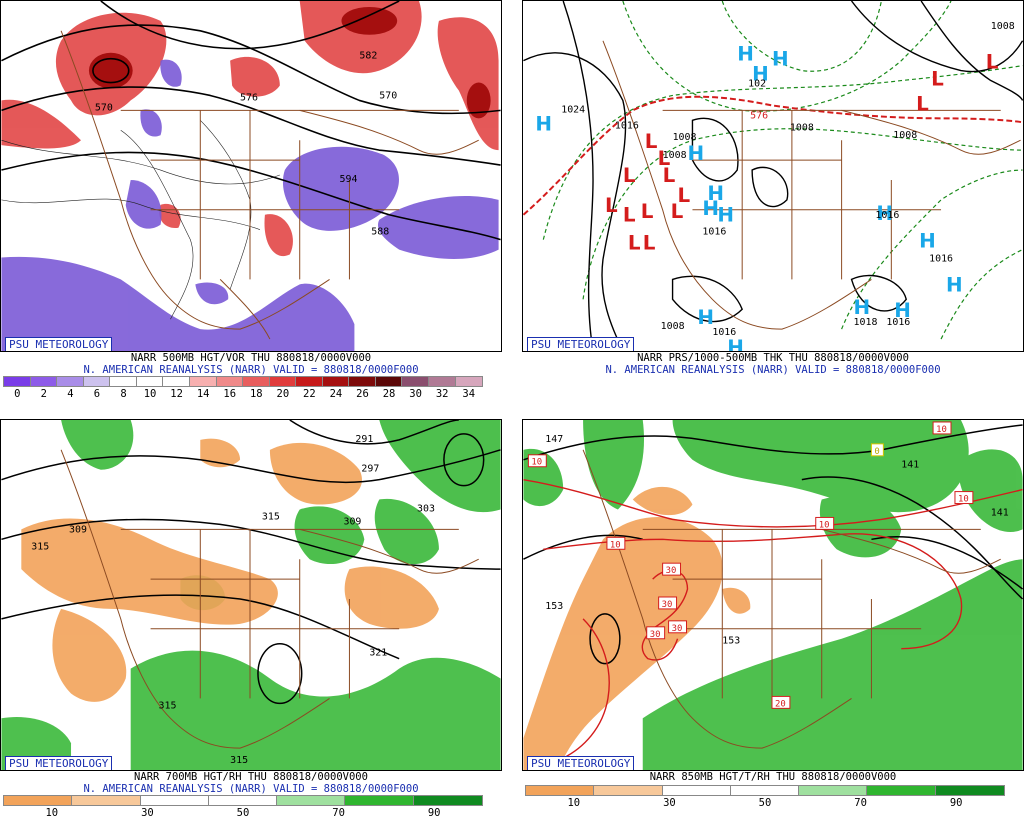 Image resolution: width=1024 pixels, height=819 pixels. I want to click on contour-label-141-east: 141, so click(1000, 512).